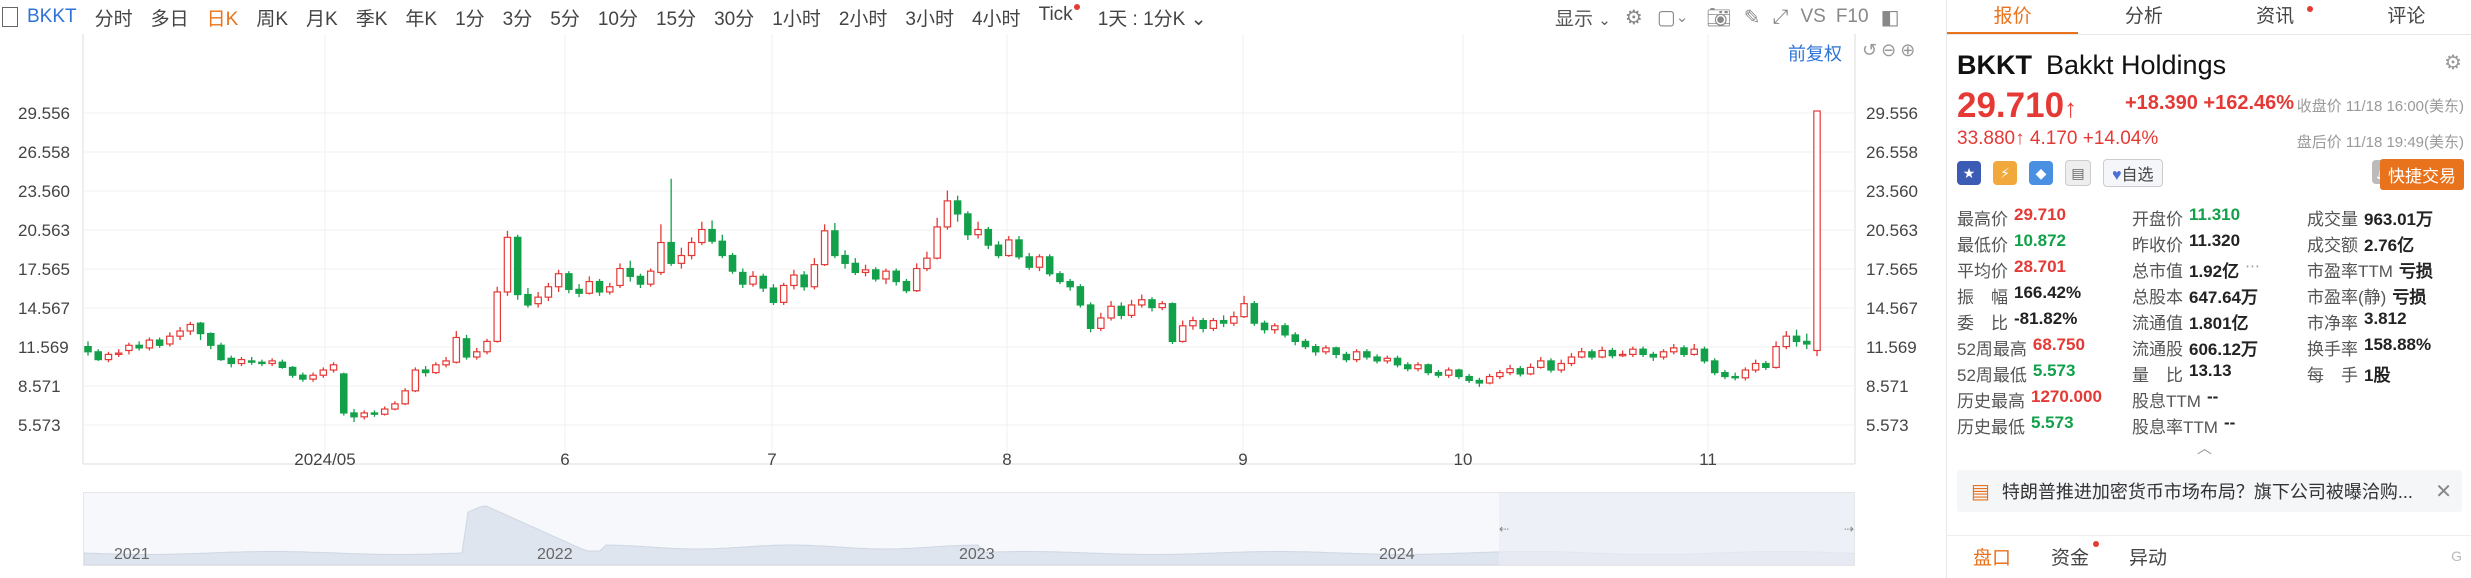 The image size is (2471, 578). Describe the element at coordinates (2406, 17) in the screenshot. I see `panel-tab-3: 评论` at that location.